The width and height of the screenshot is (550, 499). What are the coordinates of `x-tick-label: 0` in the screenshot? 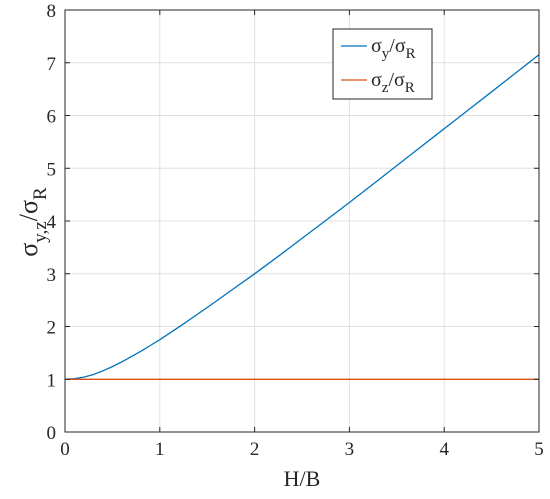 It's located at (65, 449).